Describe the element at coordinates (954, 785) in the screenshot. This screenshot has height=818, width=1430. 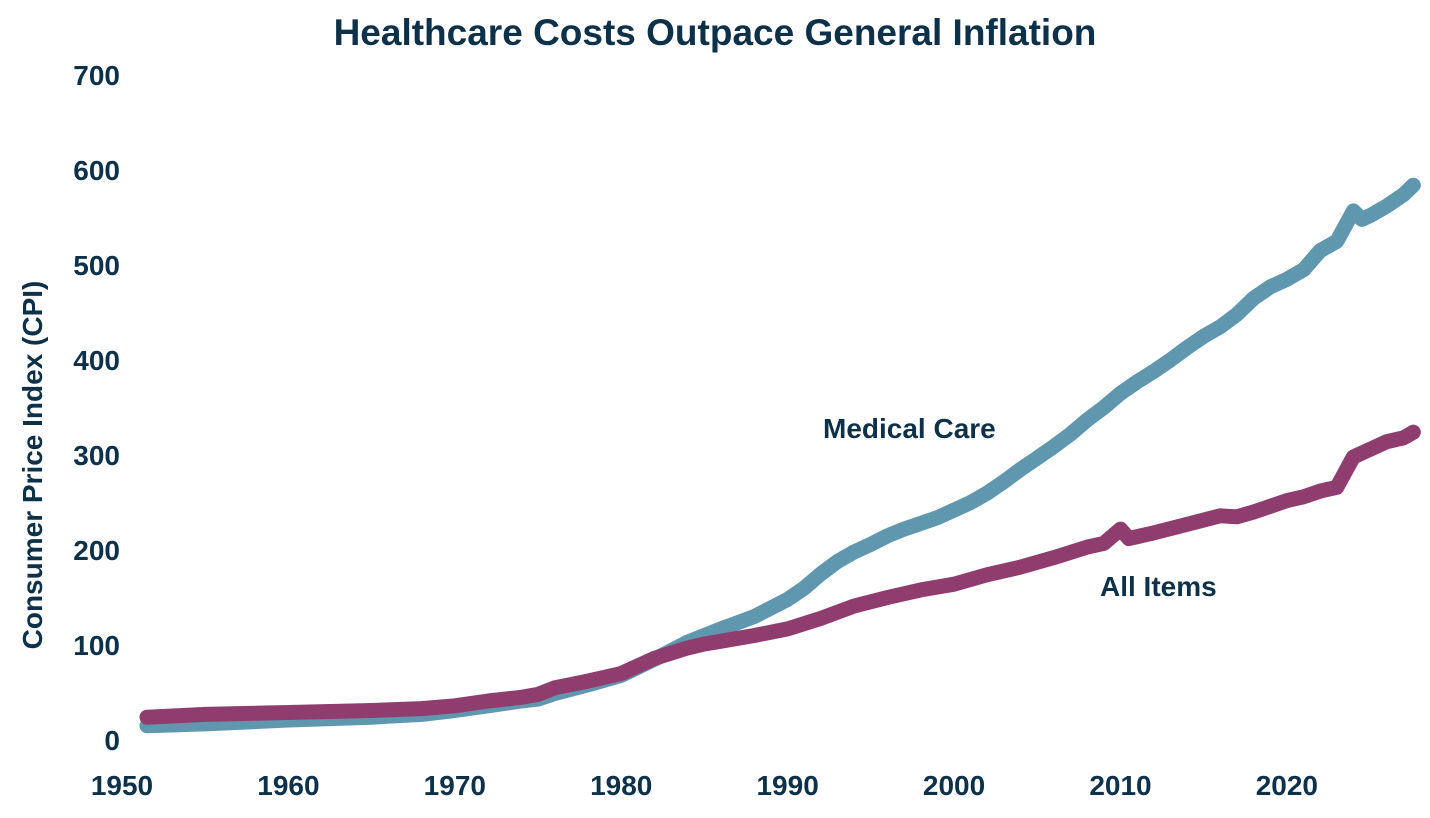
I see `x-tick-label: 2000` at that location.